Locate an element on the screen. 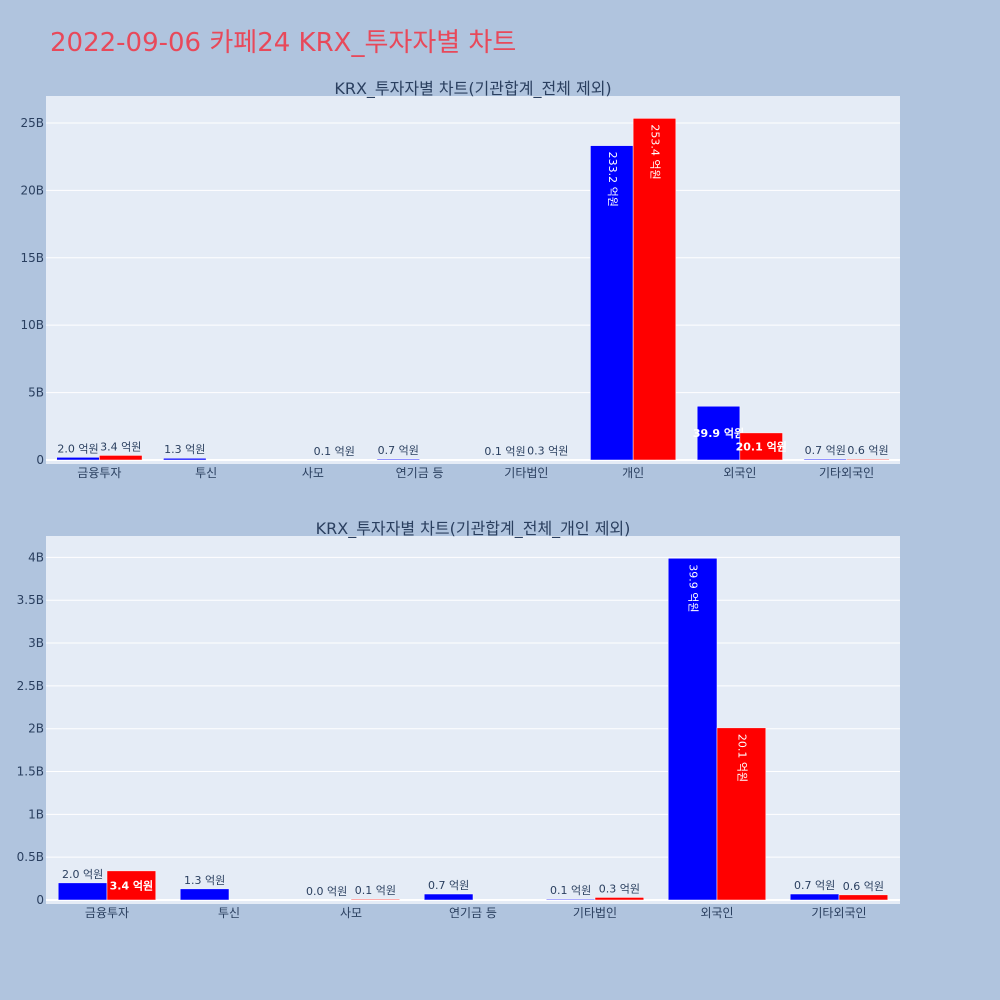  chart-title: KRX_투자자별 차트(기관합계_전체_개인 제외) is located at coordinates (473, 529).